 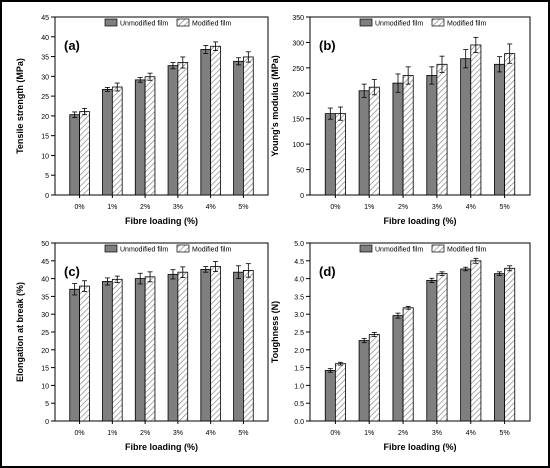 What do you see at coordinates (20, 332) in the screenshot?
I see `y-axis-label: Elongation at break (%)` at bounding box center [20, 332].